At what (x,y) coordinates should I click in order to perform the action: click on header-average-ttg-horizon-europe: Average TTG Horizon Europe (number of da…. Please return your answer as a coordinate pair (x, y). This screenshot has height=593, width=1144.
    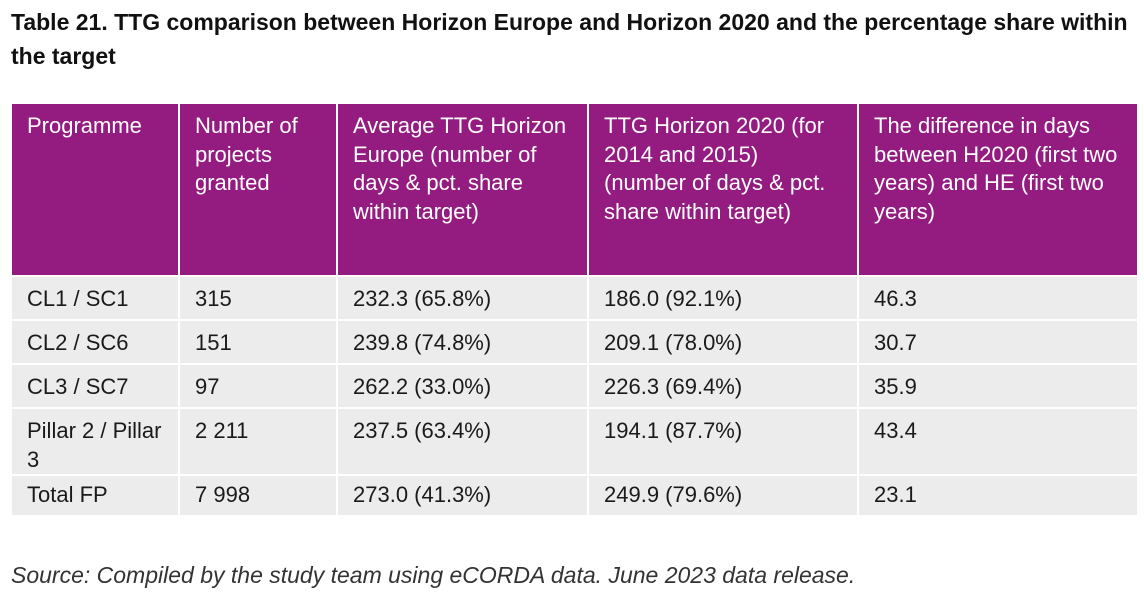
    Looking at the image, I should click on (462, 190).